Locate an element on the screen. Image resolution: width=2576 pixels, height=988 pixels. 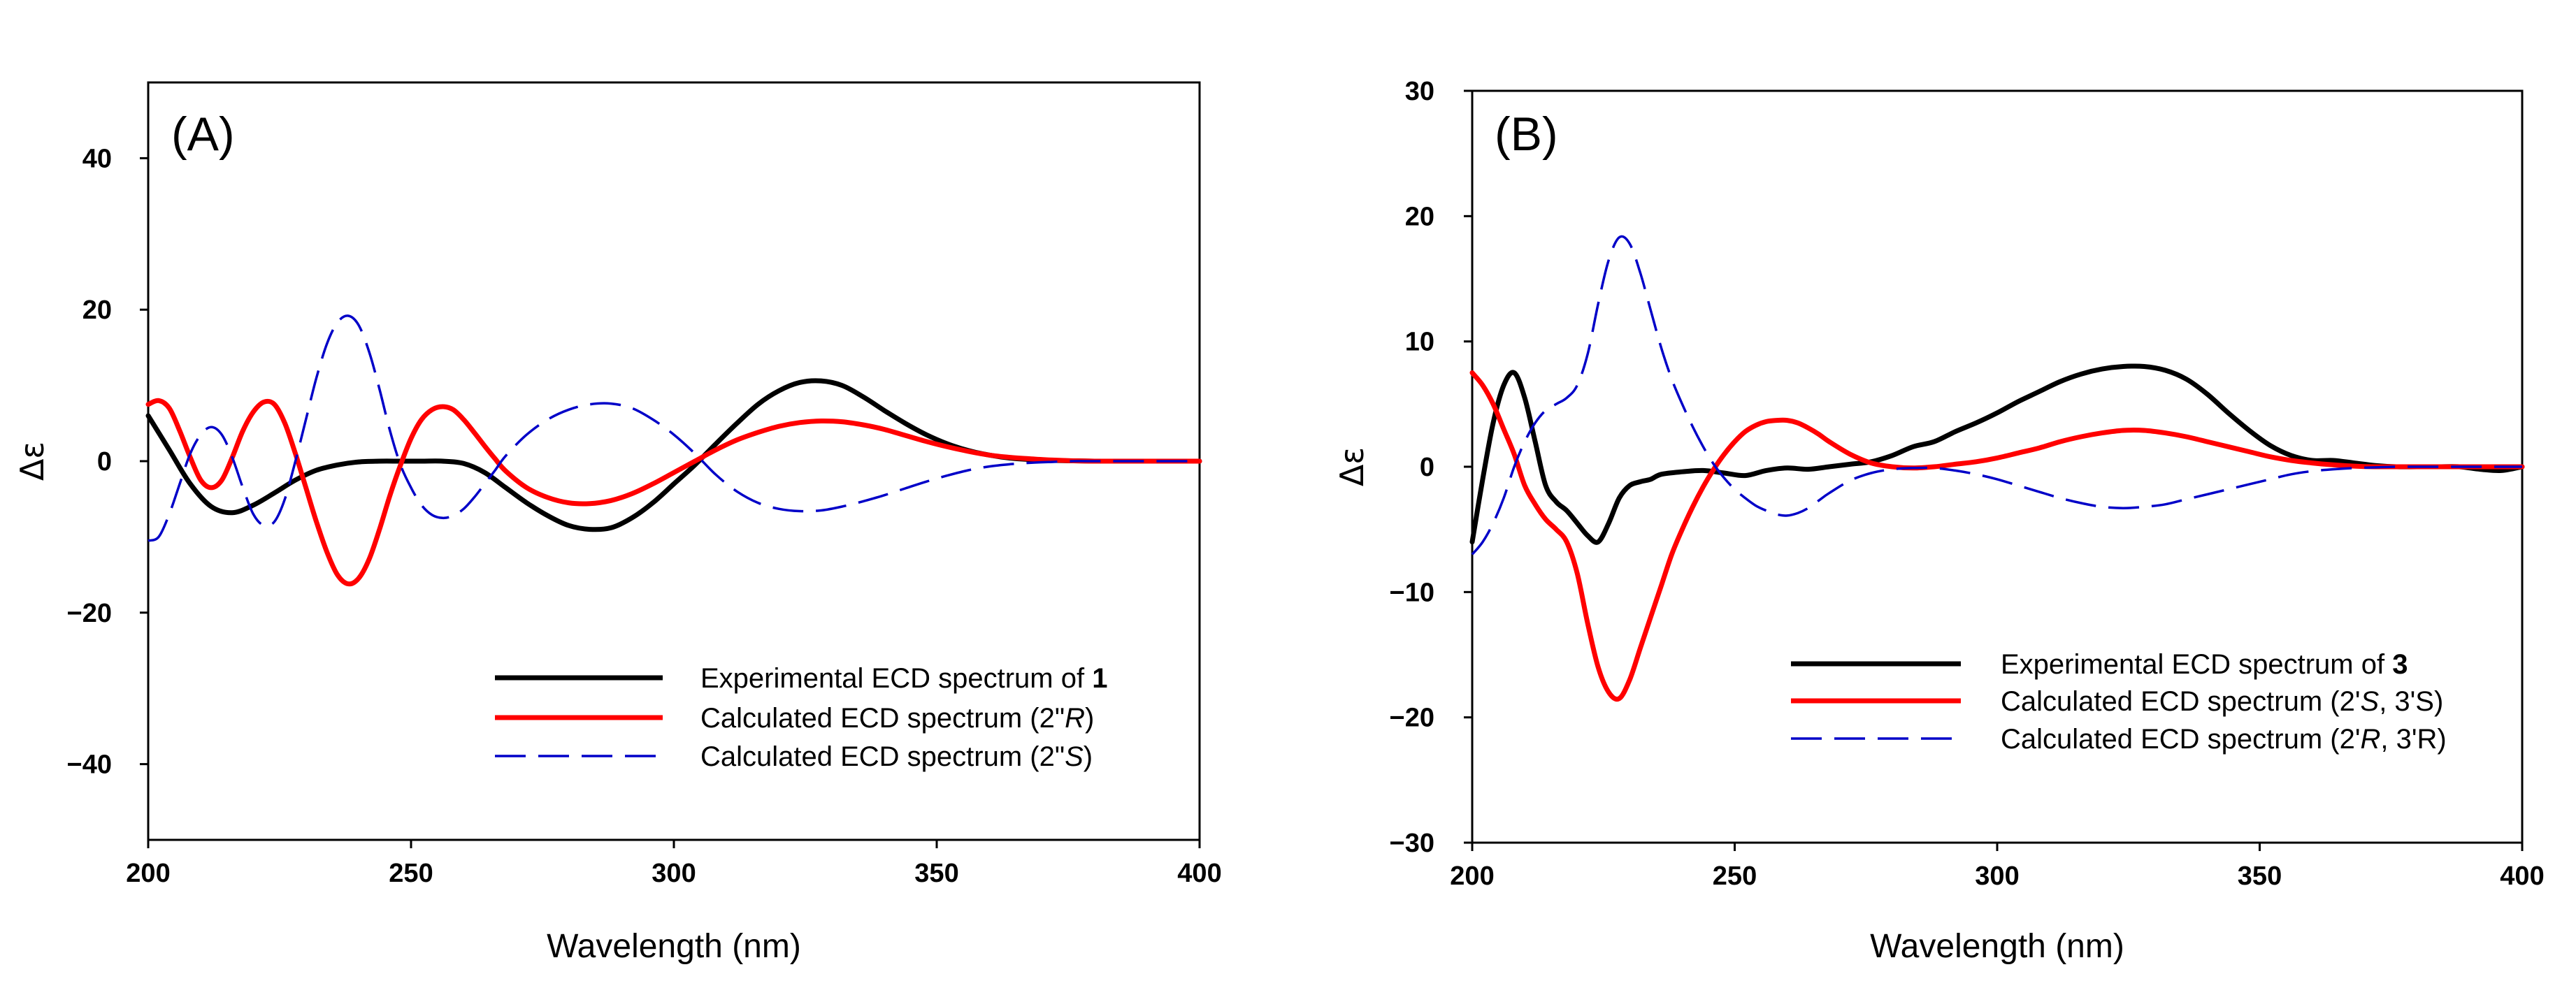
legend-entry-compound-number: 3 is located at coordinates (2400, 664).